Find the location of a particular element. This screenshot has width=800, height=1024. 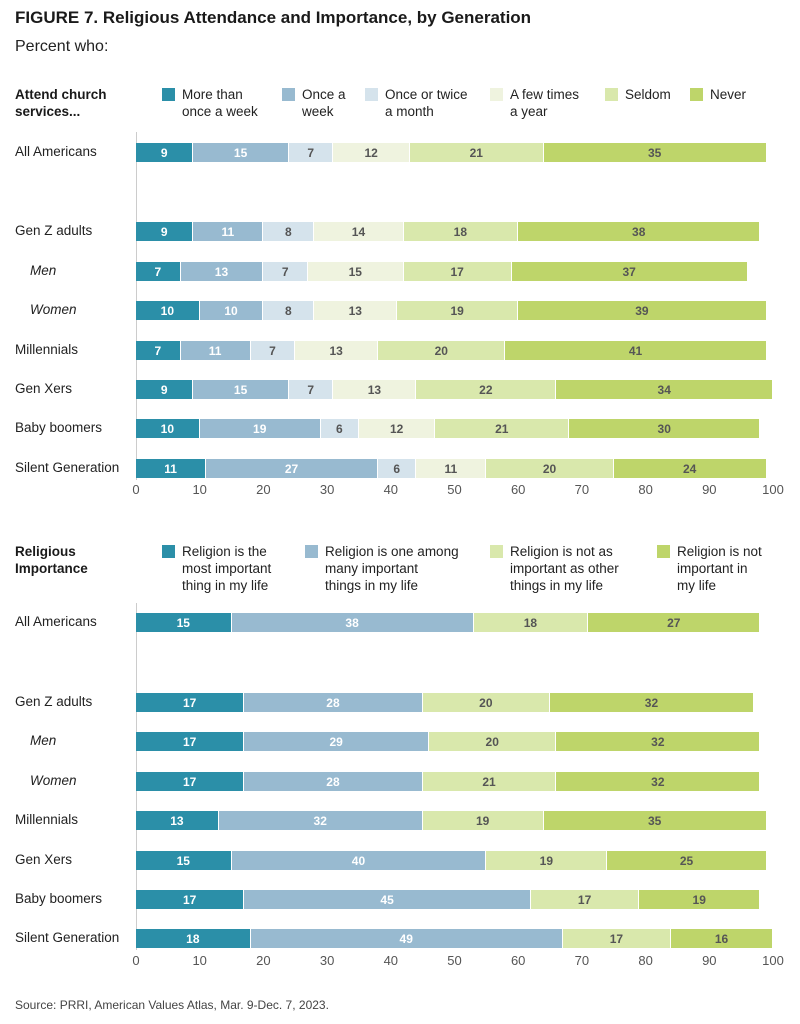

bar-segment: 8 is located at coordinates (289, 310).